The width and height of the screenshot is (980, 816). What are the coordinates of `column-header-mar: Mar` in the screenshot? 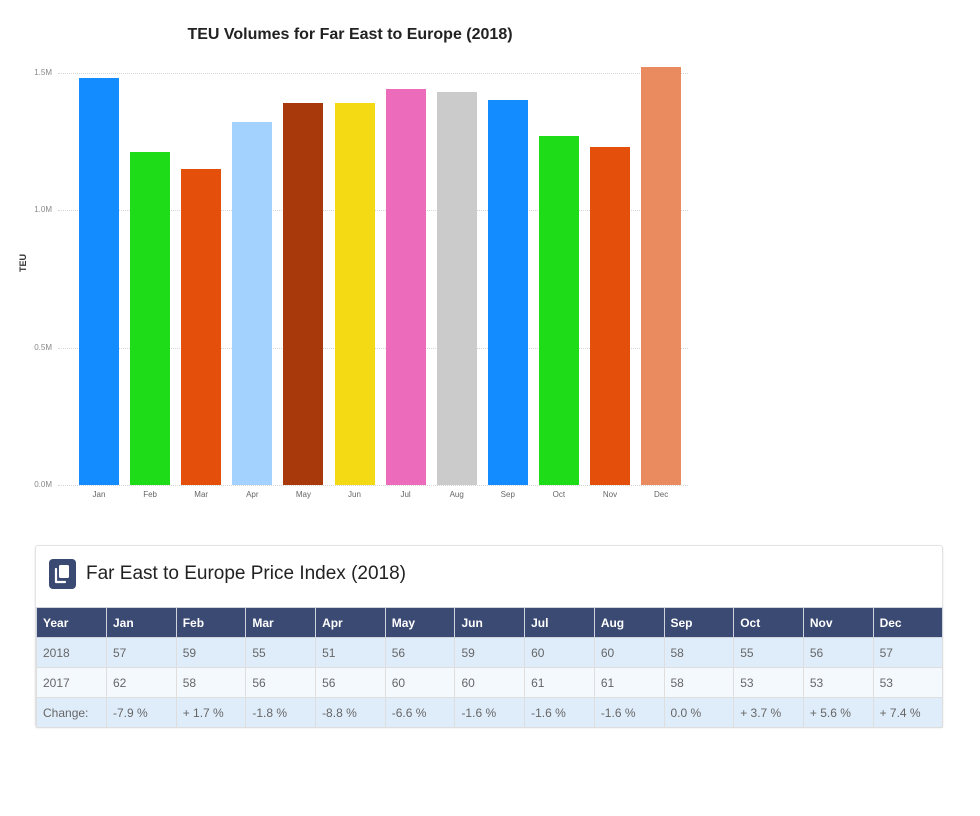 It's located at (281, 622).